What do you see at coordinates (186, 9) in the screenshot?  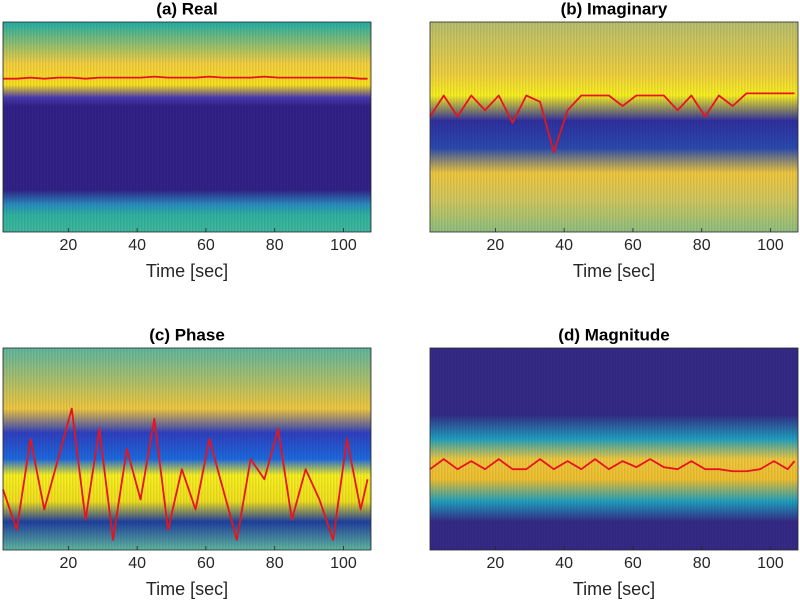 I see `chart-title: (a) Real` at bounding box center [186, 9].